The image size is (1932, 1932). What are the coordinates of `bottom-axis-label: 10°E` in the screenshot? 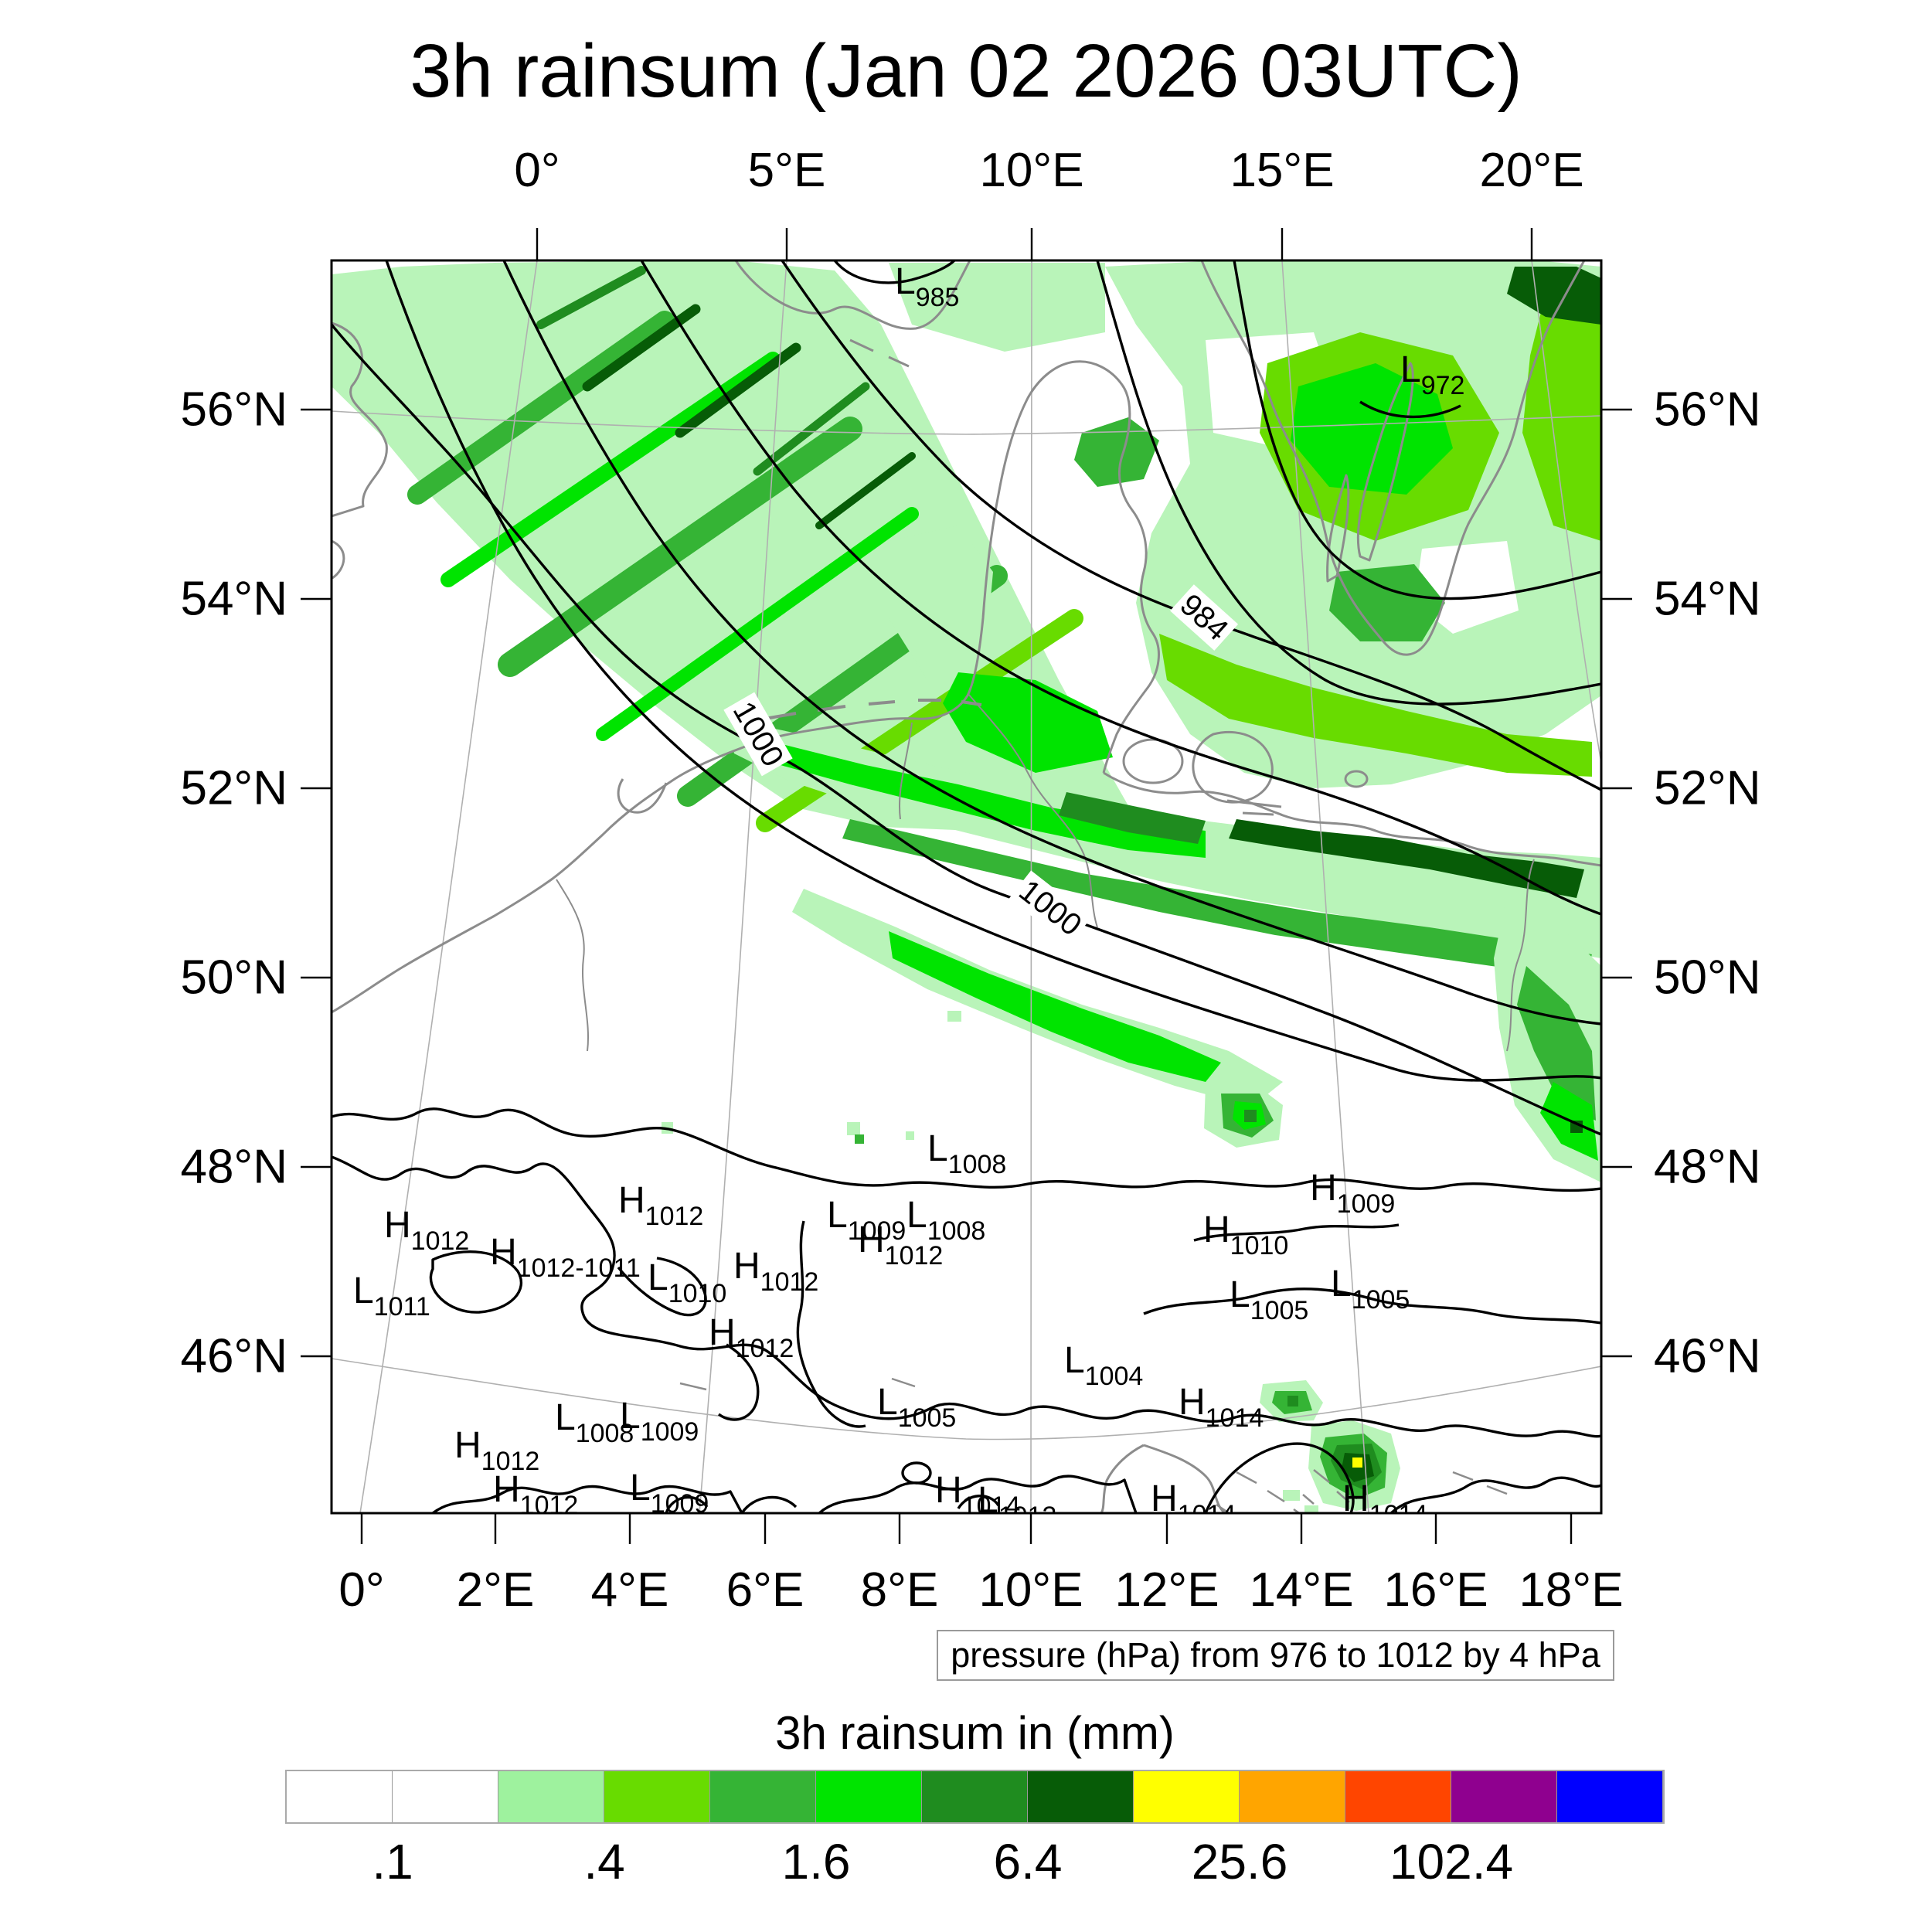 It's located at (1030, 1590).